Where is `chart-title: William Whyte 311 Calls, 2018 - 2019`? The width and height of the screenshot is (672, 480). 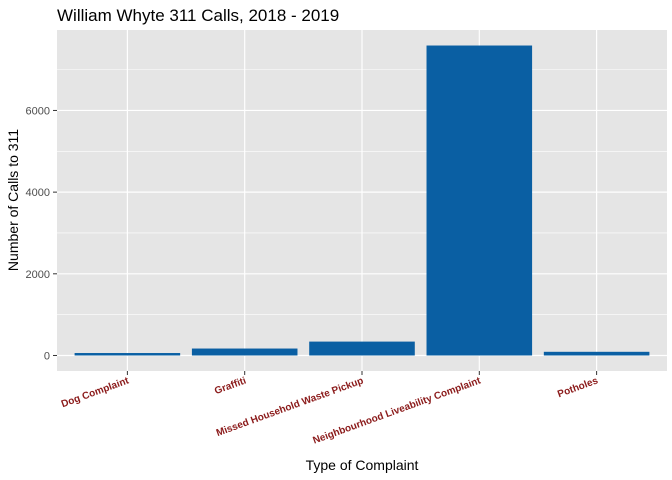
chart-title: William Whyte 311 Calls, 2018 - 2019 is located at coordinates (198, 15).